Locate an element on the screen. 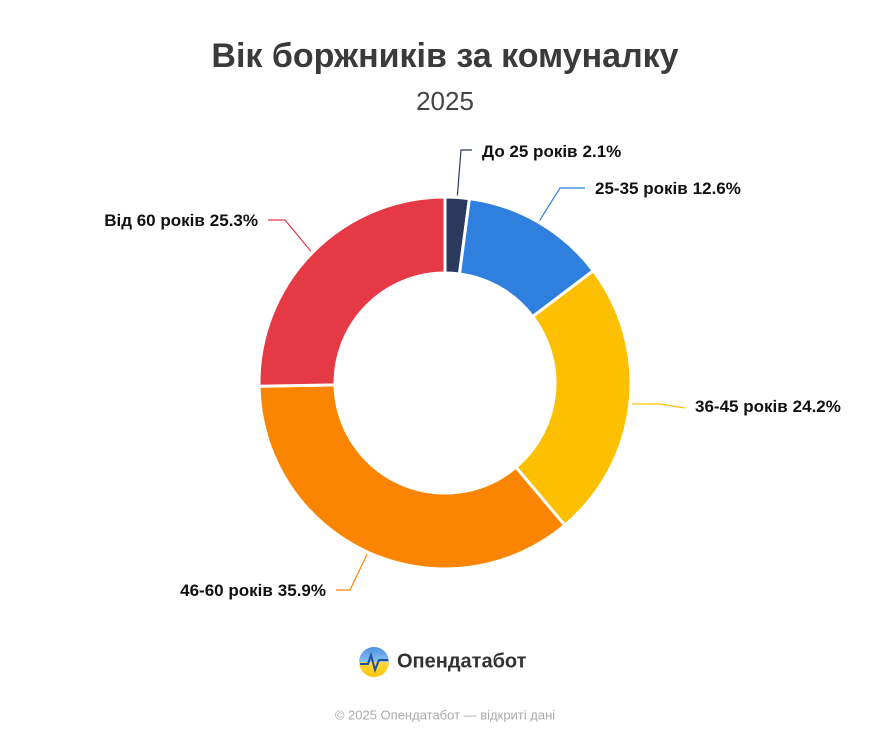 The width and height of the screenshot is (890, 742). category-label: 36-45 років is located at coordinates (741, 406).